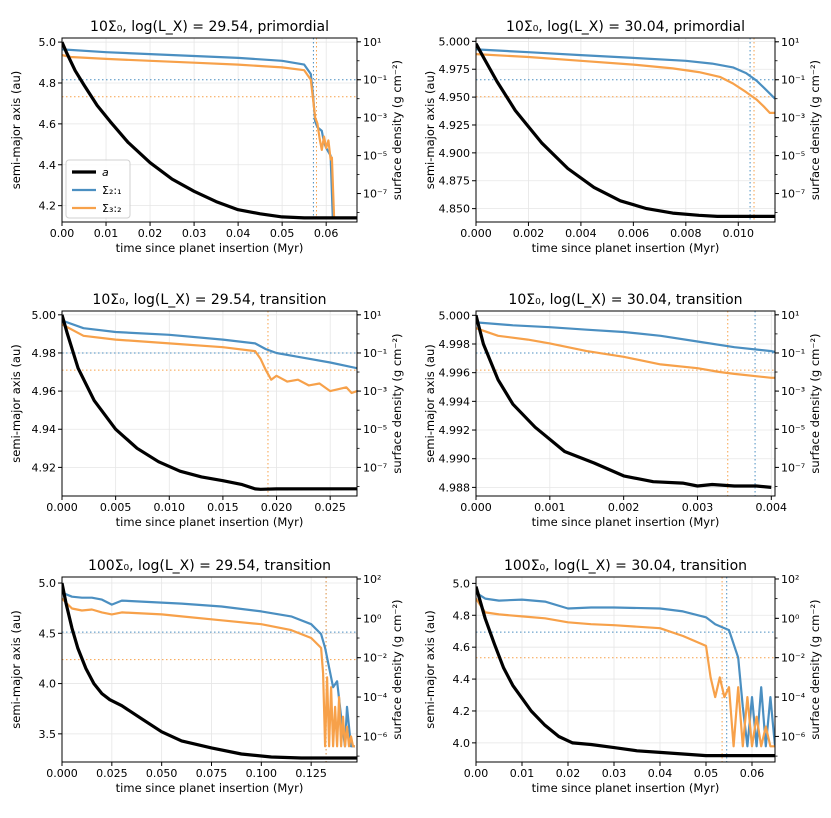 The image size is (831, 818). What do you see at coordinates (238, 233) in the screenshot?
I see `x-tick-label: 0.04` at bounding box center [238, 233].